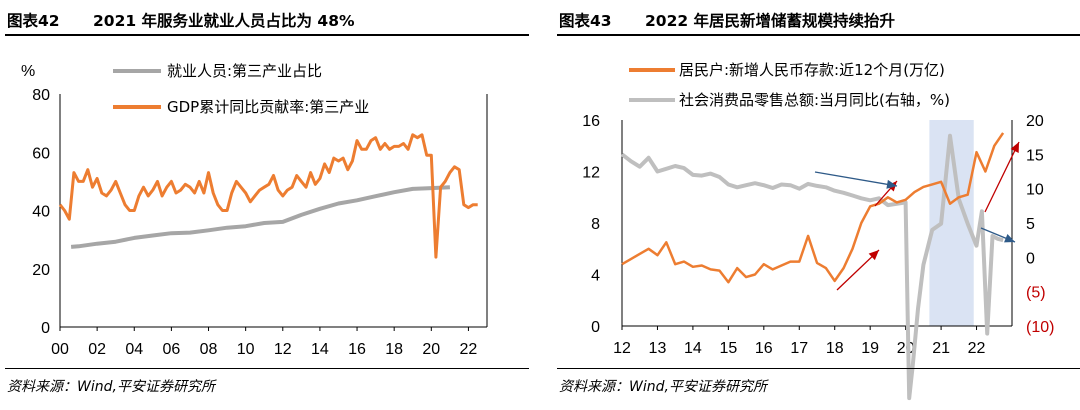 This screenshot has height=410, width=1080. What do you see at coordinates (246, 349) in the screenshot?
I see `x-tick-label: 10` at bounding box center [246, 349].